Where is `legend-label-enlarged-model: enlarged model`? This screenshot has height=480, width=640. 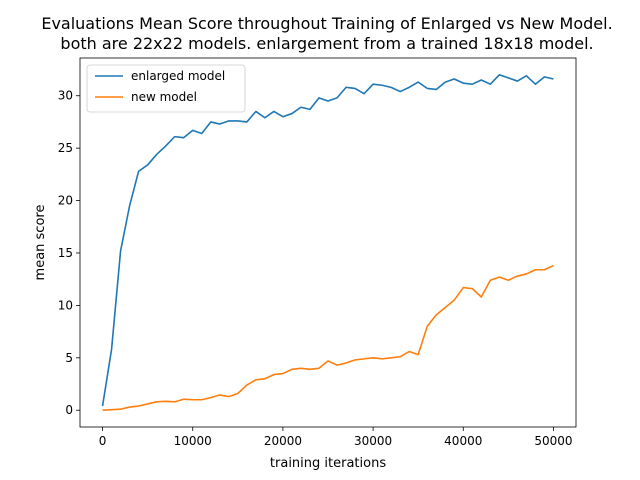
legend-label-enlarged-model: enlarged model is located at coordinates (178, 76).